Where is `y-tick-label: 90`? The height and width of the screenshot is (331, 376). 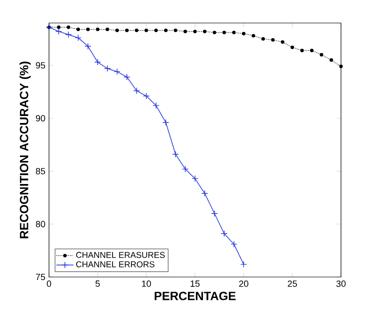
y-tick-label: 90 is located at coordinates (41, 118).